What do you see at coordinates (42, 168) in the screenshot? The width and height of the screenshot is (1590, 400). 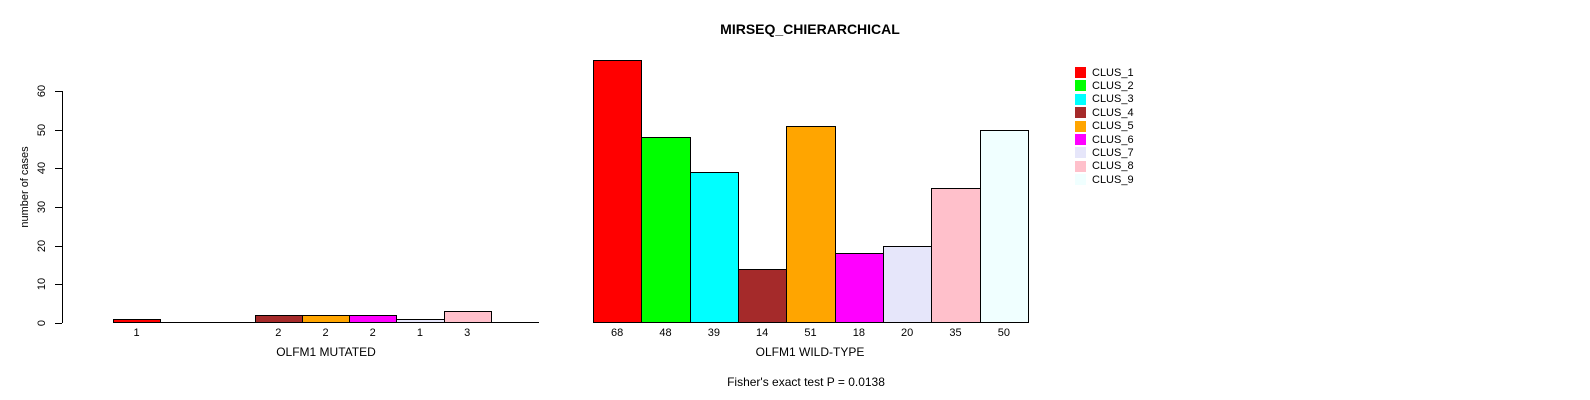 I see `y-tick-label: 40` at bounding box center [42, 168].